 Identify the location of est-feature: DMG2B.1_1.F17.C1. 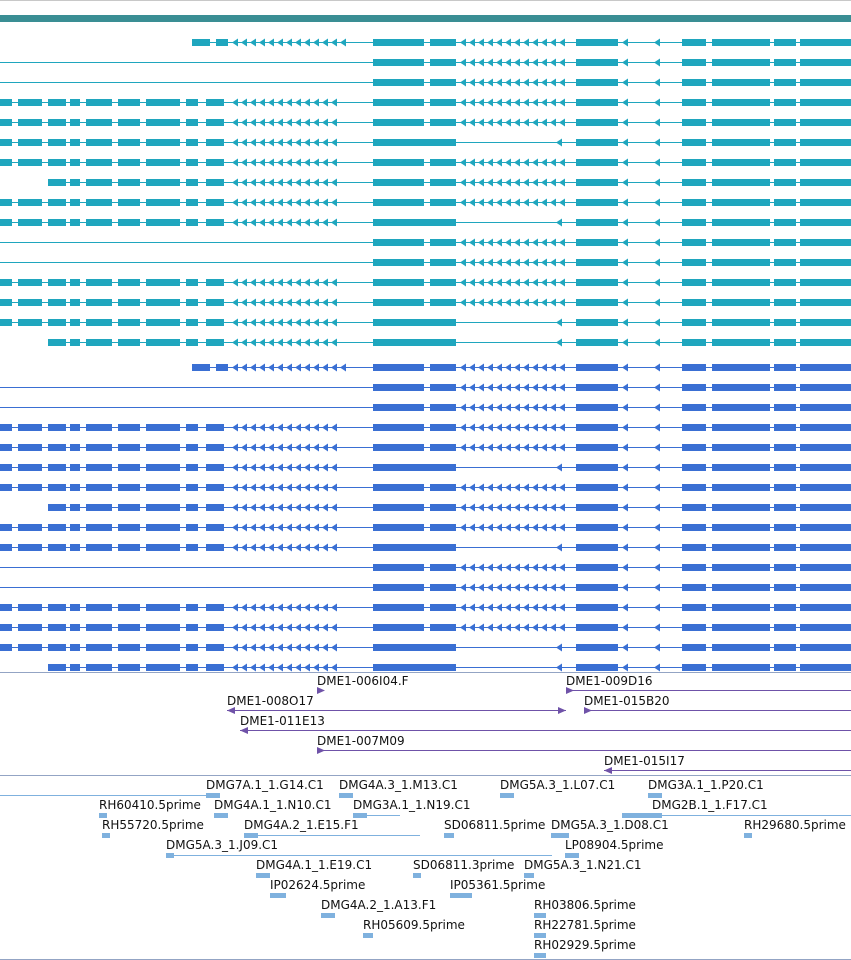
(736, 808).